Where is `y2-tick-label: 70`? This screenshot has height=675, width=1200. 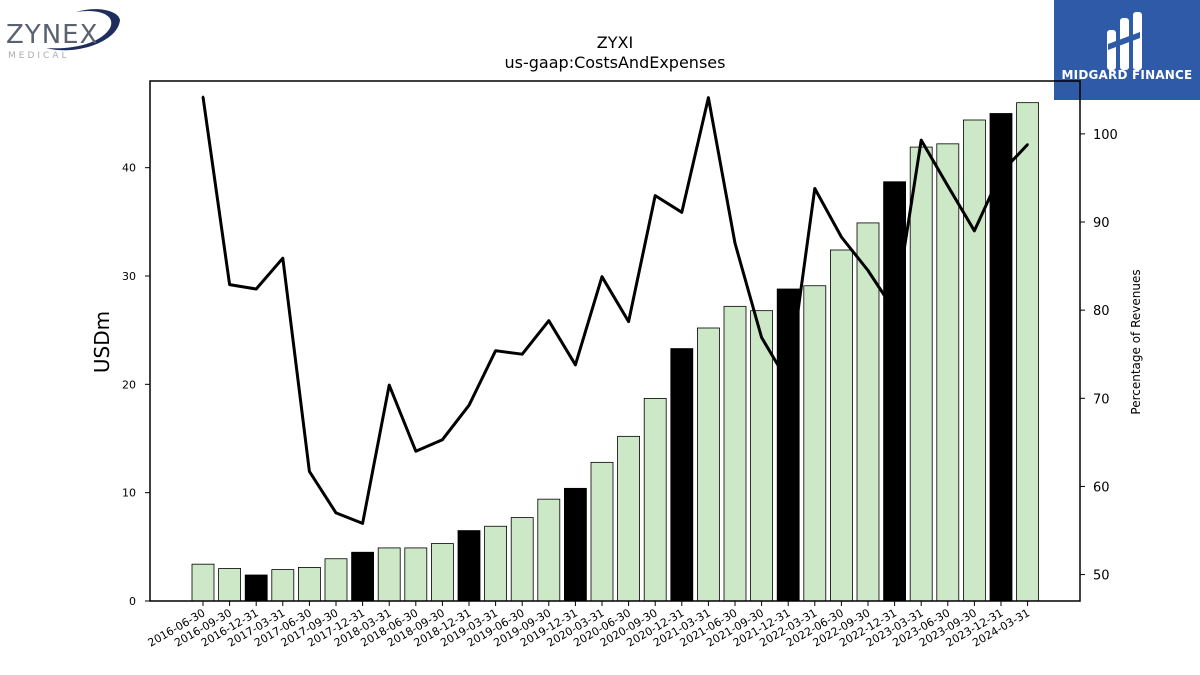
y2-tick-label: 70 is located at coordinates (1101, 399).